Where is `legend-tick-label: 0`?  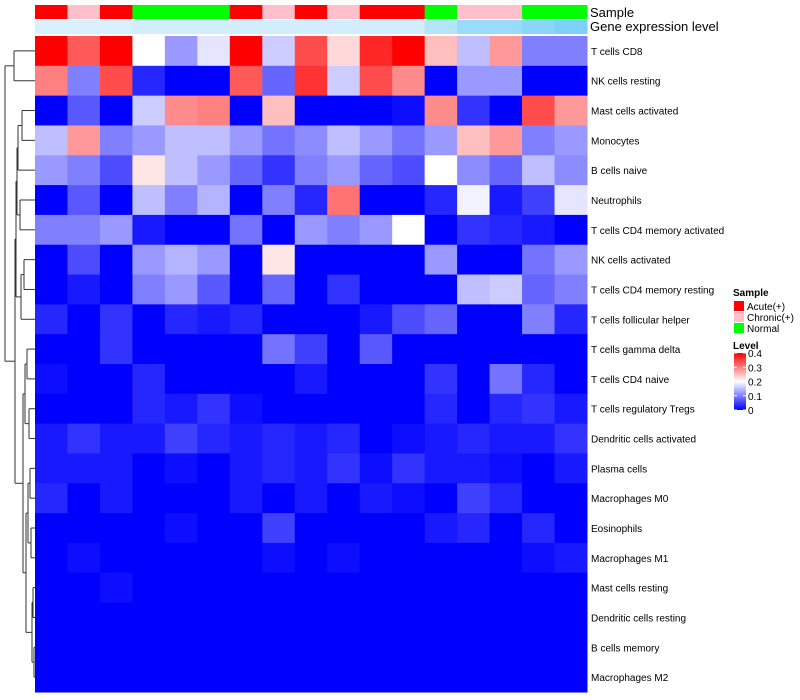 legend-tick-label: 0 is located at coordinates (751, 411).